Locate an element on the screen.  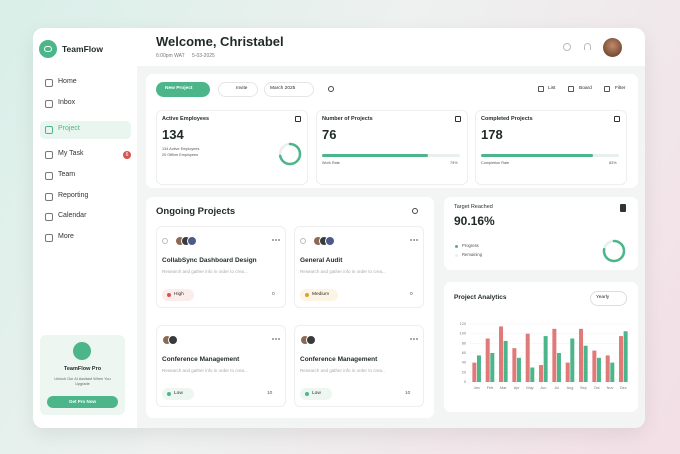
settings-icon is located at coordinates (567, 47).